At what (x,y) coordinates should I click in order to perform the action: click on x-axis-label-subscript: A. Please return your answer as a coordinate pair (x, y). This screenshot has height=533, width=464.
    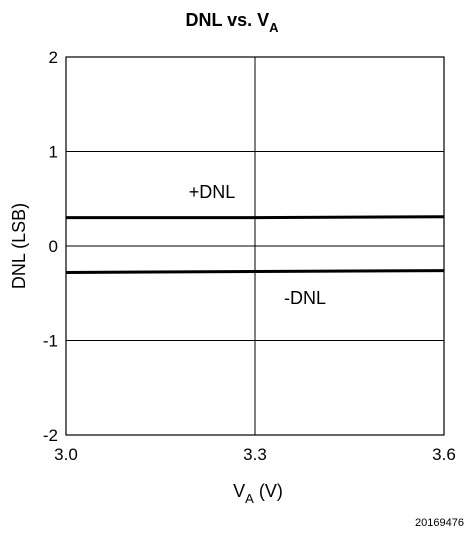
    Looking at the image, I should click on (249, 498).